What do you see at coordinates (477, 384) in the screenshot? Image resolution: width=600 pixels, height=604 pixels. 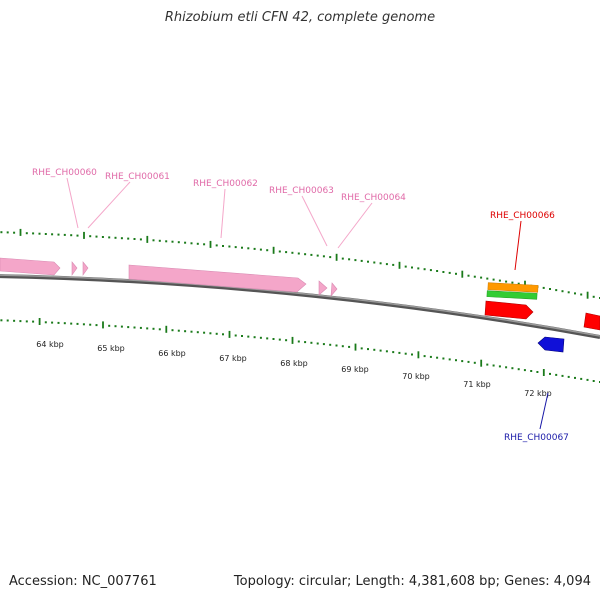 I see `tick-label-71: 71 kbp` at bounding box center [477, 384].